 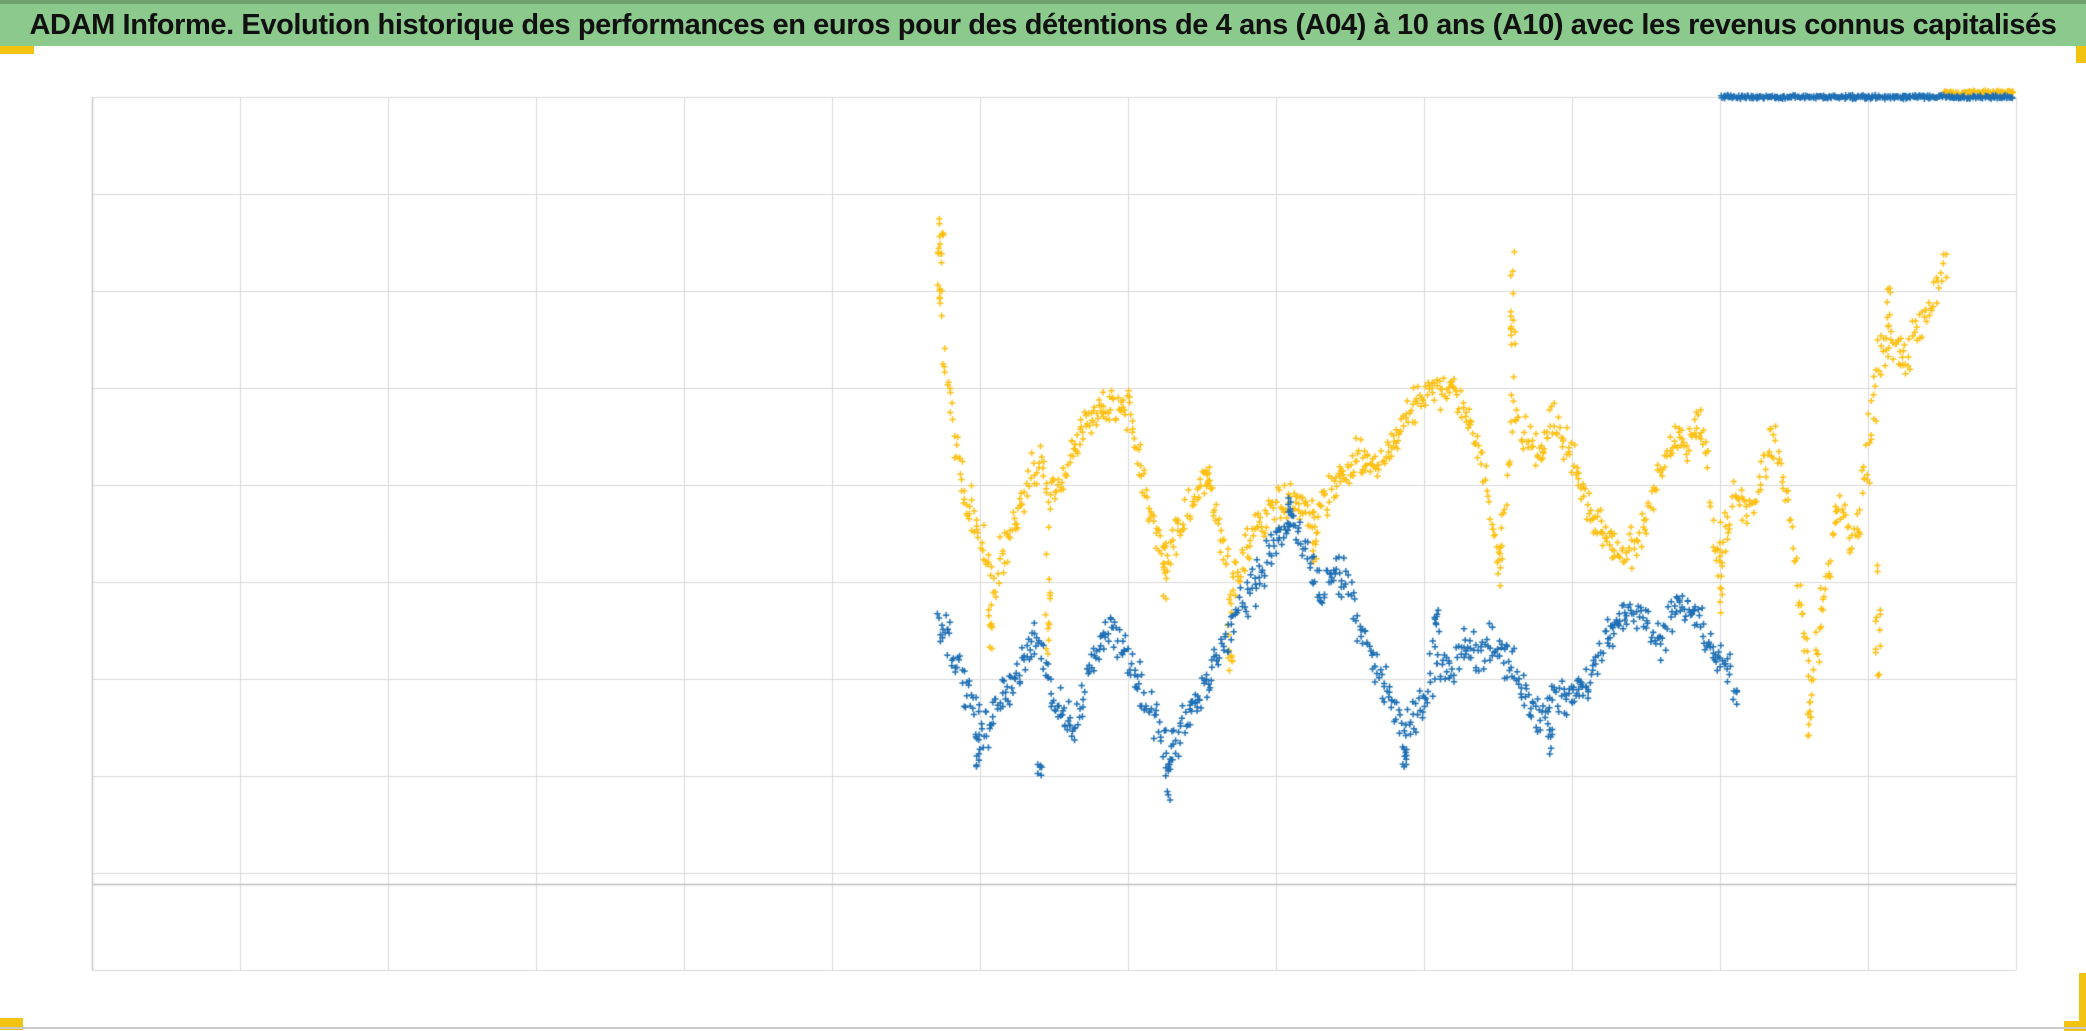 I want to click on gold-corner-accent-bottom-right-horizontal, so click(x=2075, y=1026).